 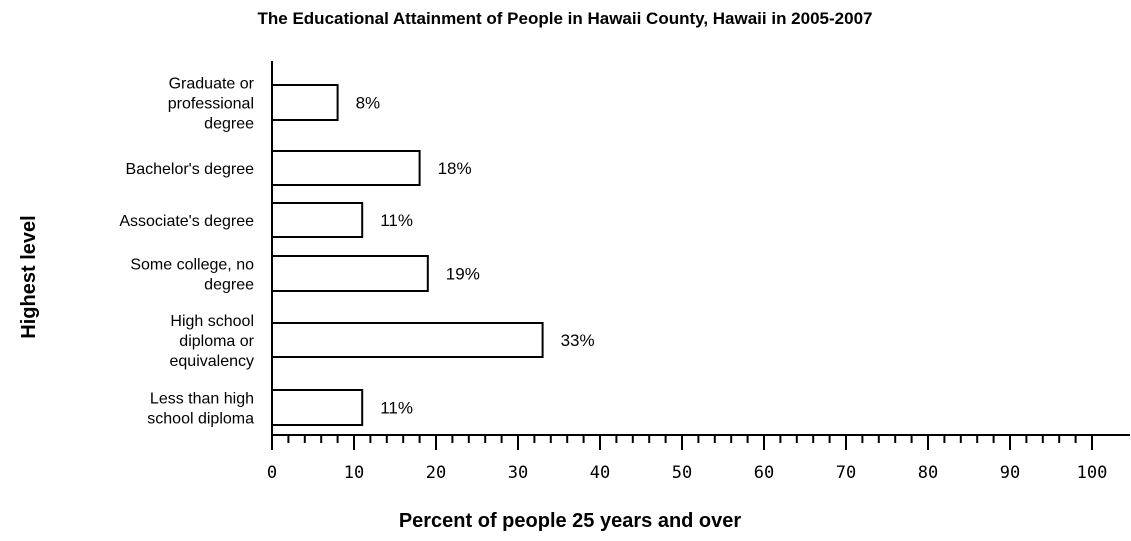 I want to click on category-label: Bachelor's degree, so click(x=190, y=169).